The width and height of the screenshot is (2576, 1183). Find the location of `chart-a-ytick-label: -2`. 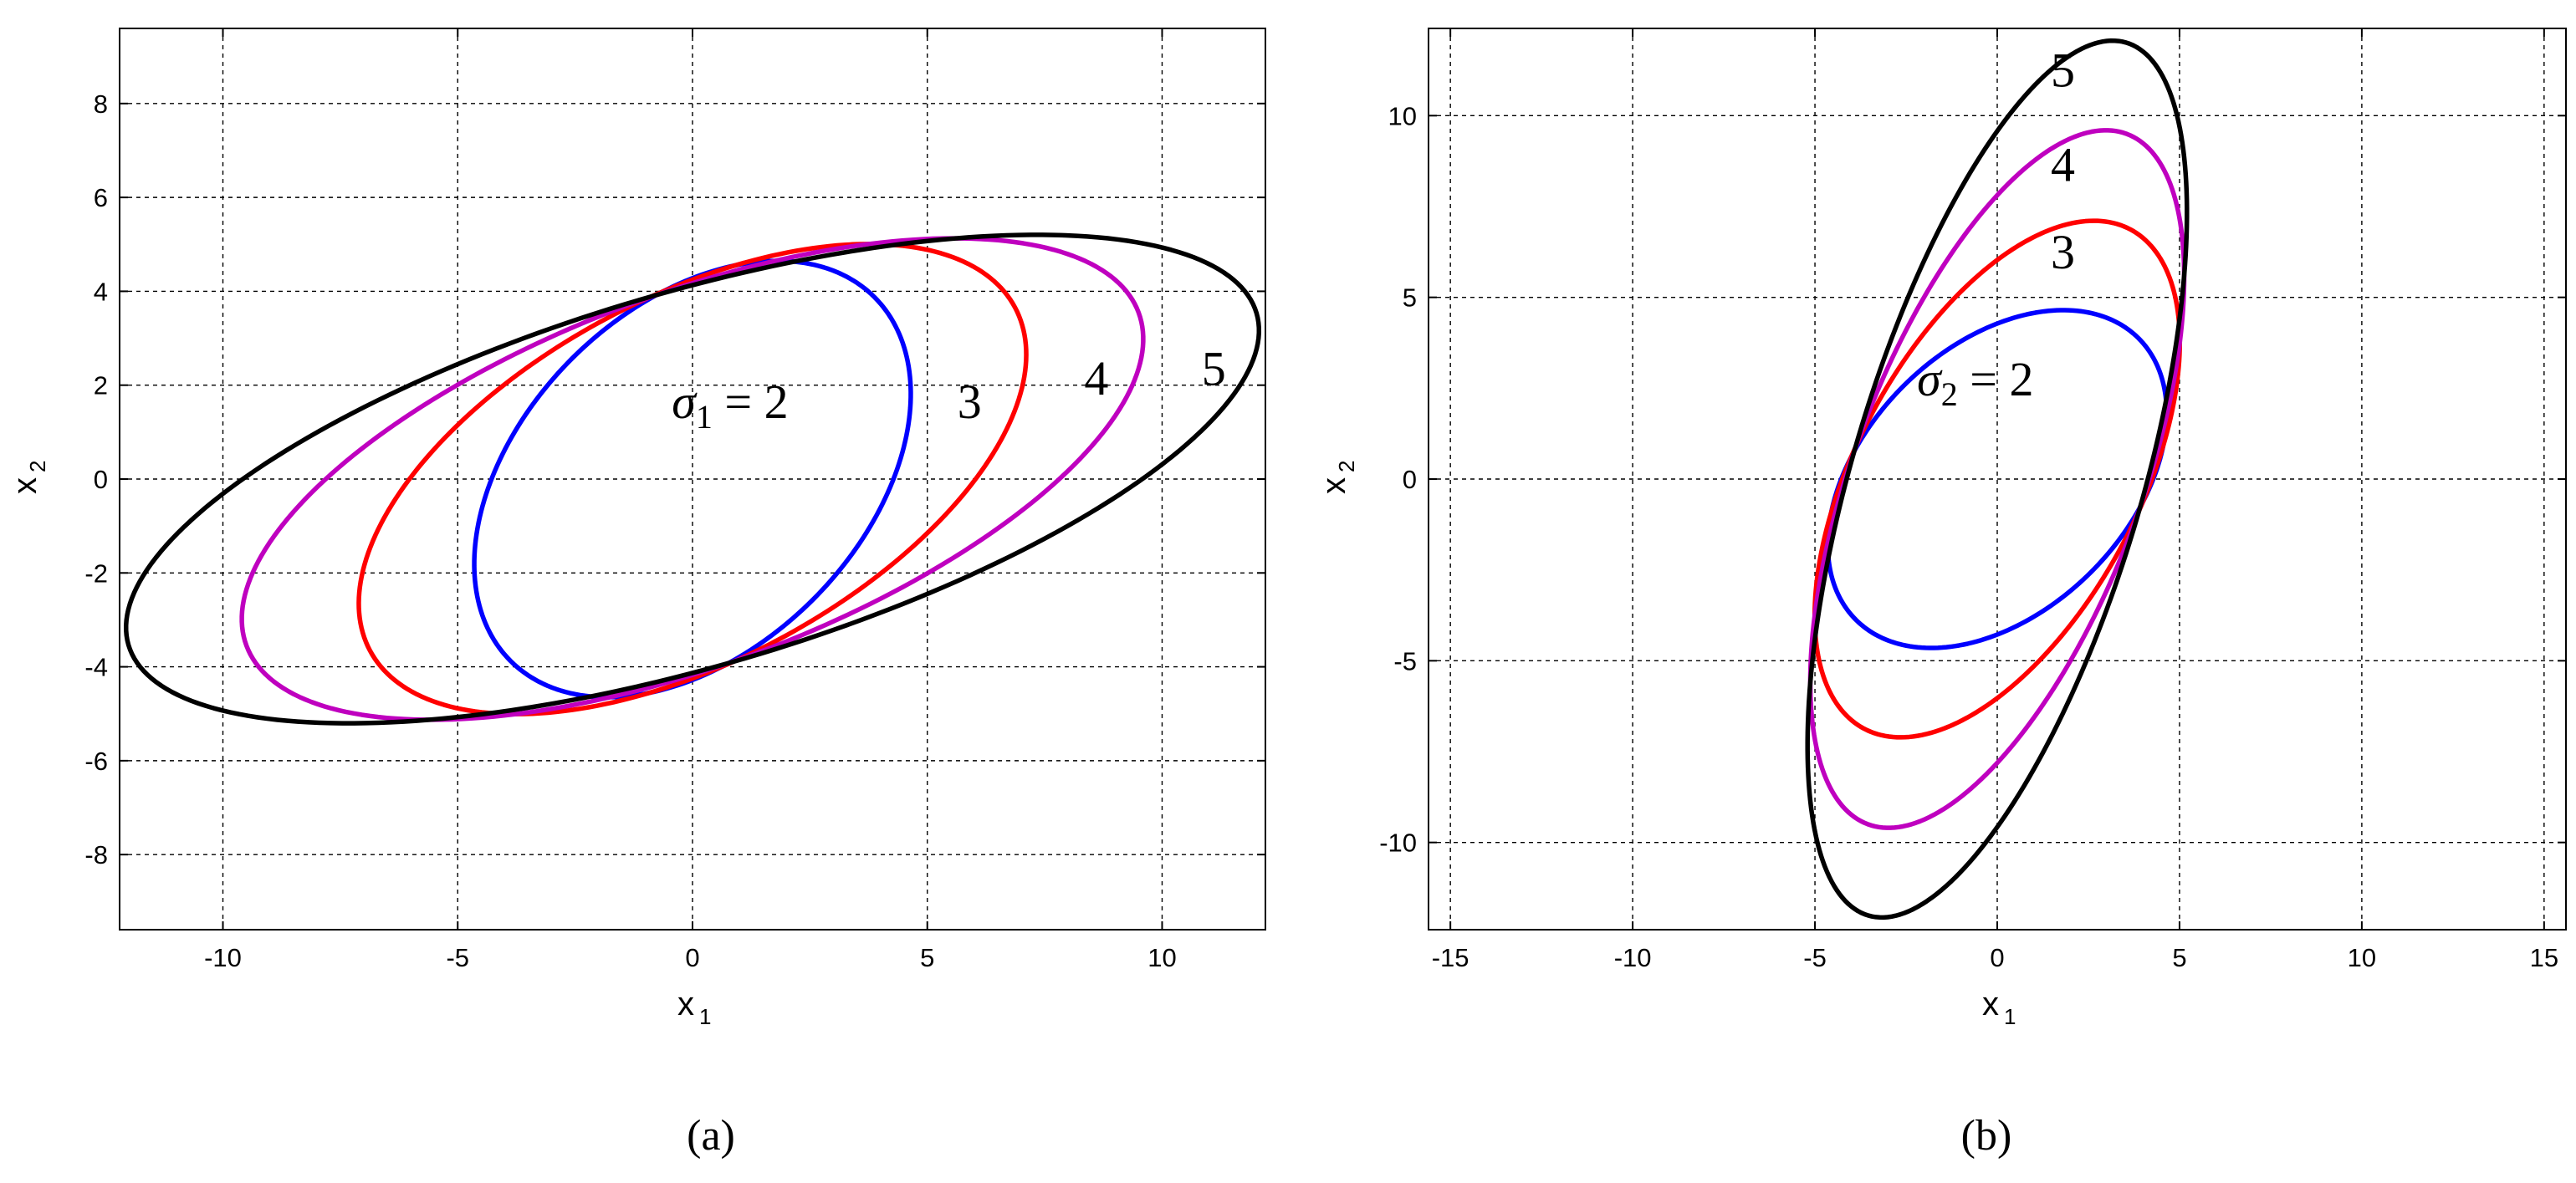

chart-a-ytick-label: -2 is located at coordinates (96, 573).